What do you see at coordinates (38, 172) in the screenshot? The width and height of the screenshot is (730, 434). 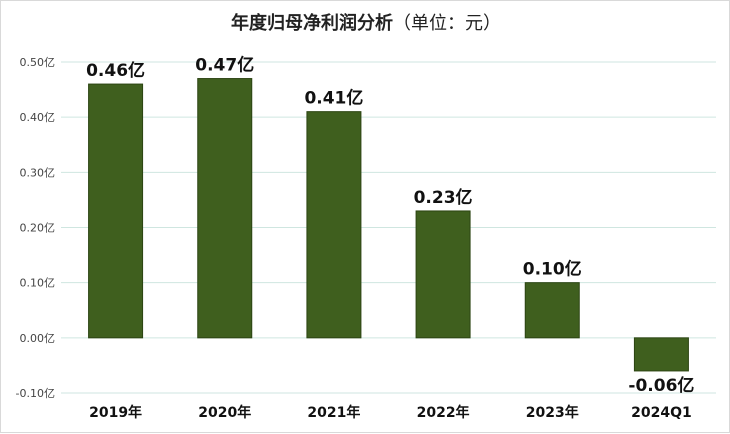 I see `y-tick-label: 0.30亿` at bounding box center [38, 172].